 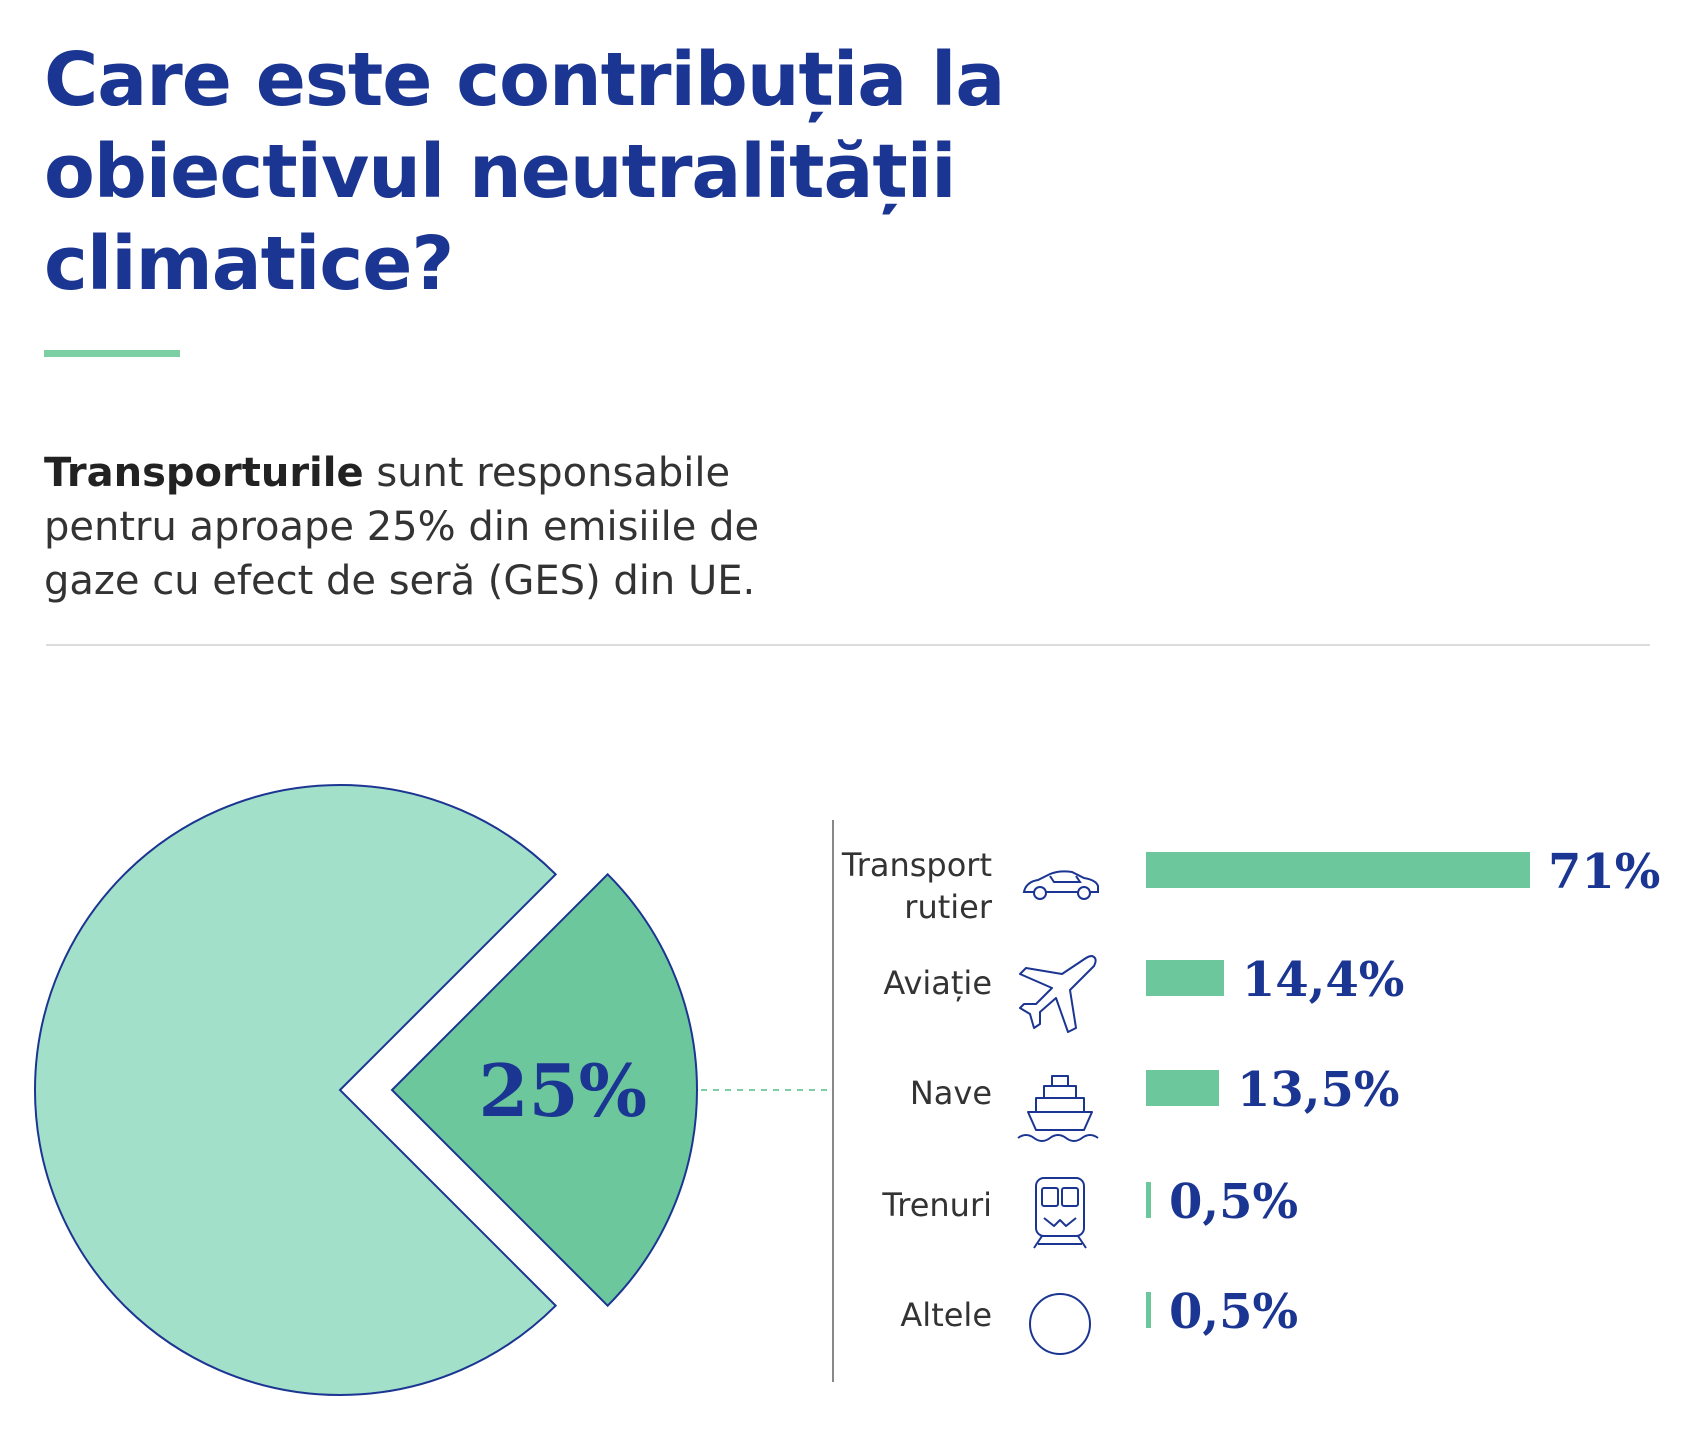 I want to click on intro-bold: Transporturile, so click(x=204, y=473).